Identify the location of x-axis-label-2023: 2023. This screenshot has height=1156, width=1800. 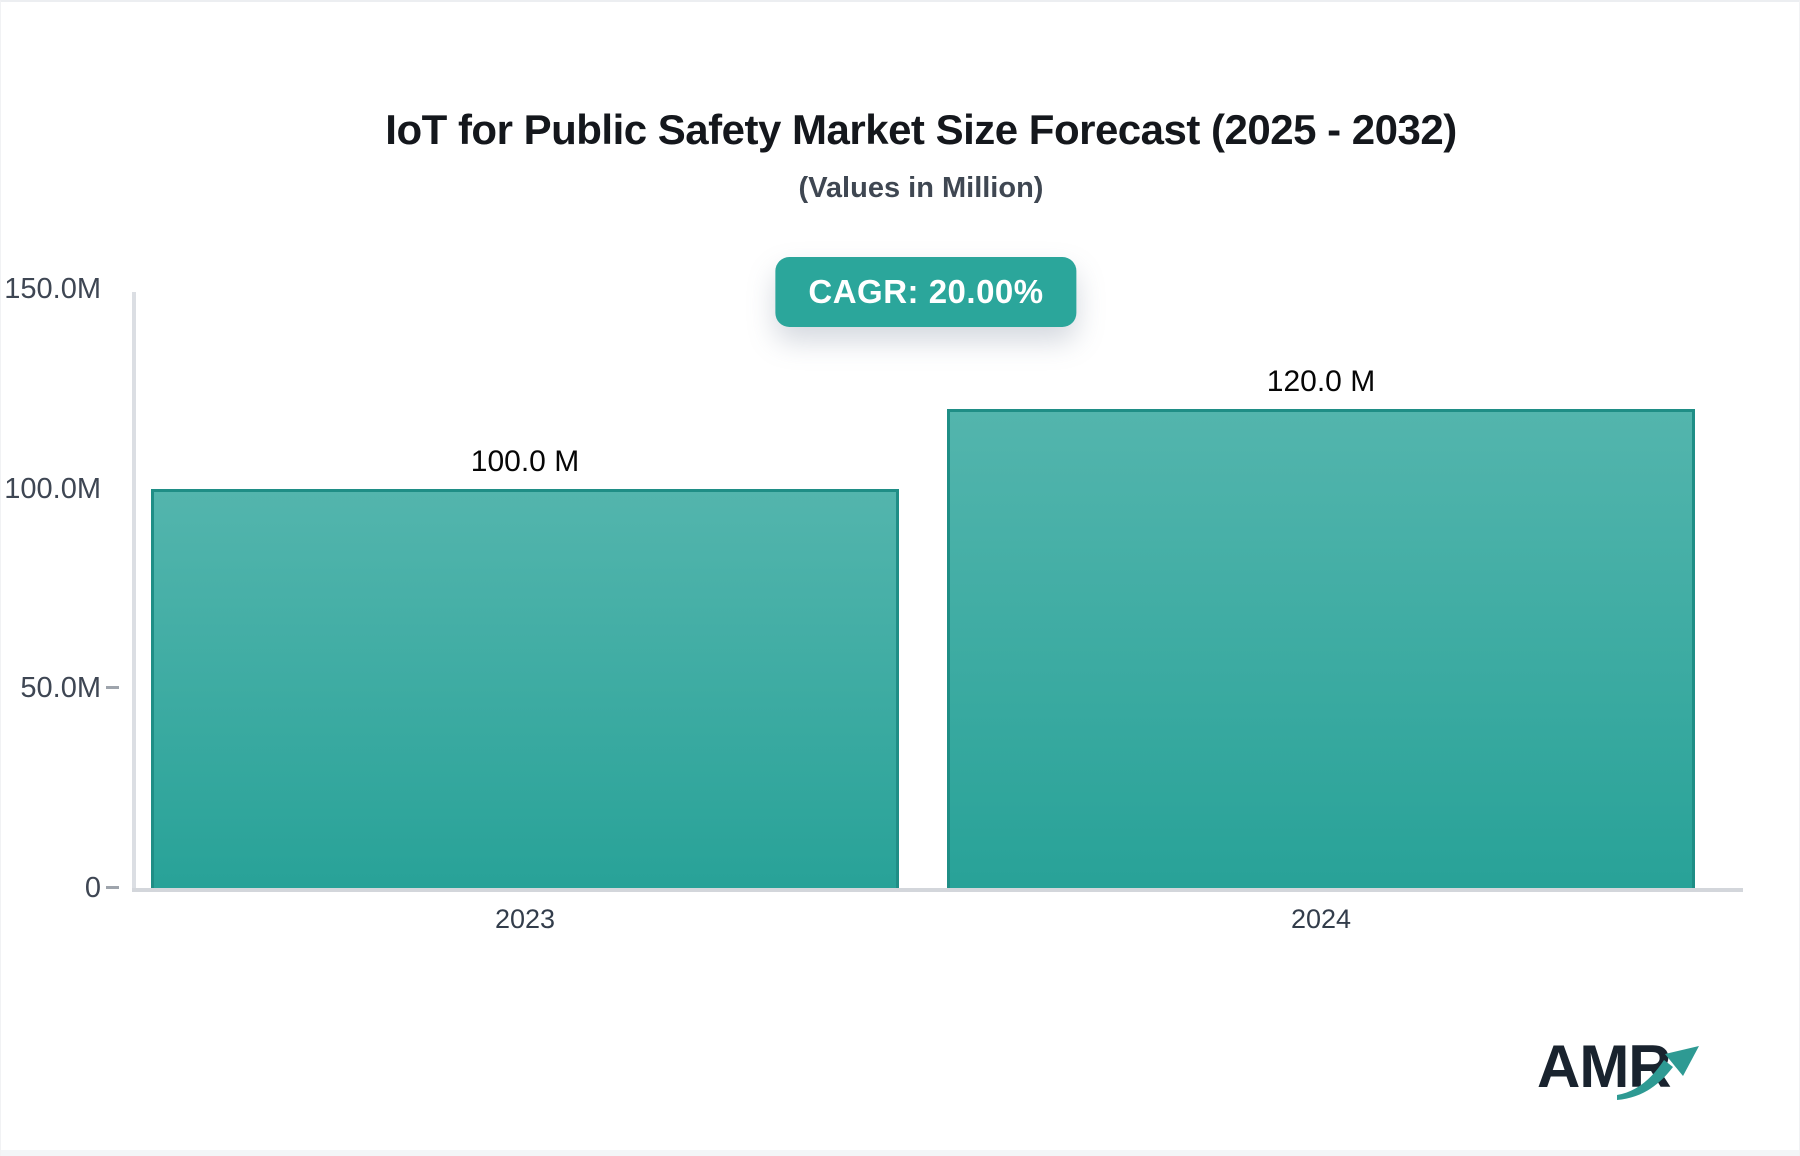
(525, 919).